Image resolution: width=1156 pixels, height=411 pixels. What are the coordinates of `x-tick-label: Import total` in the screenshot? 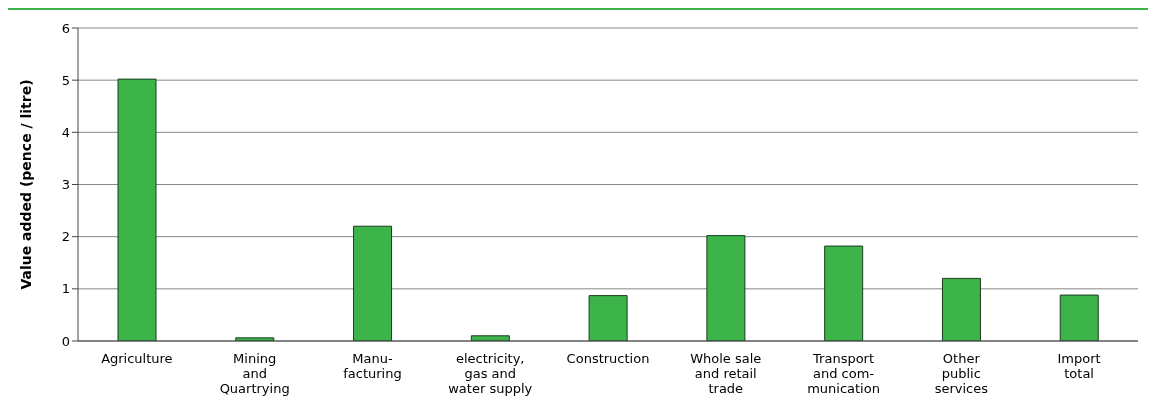 It's located at (1079, 366).